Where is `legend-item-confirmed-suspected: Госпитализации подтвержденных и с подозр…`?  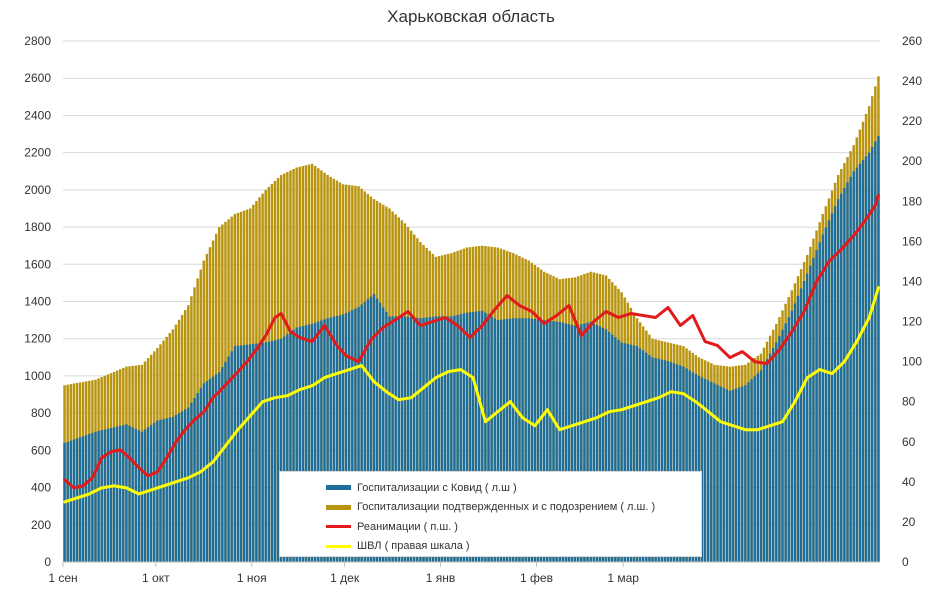 legend-item-confirmed-suspected: Госпитализации подтвержденных и с подозр… is located at coordinates (490, 508).